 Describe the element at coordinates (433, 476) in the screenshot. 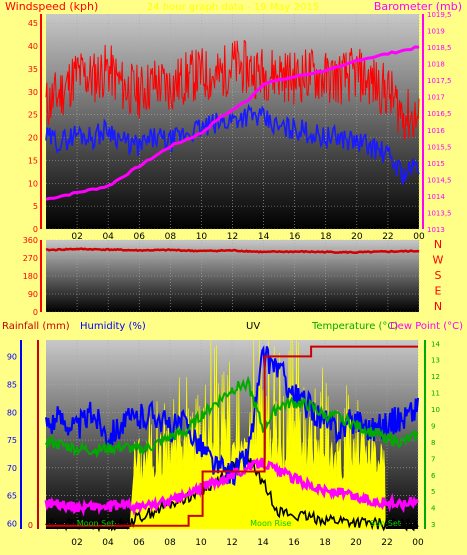

I see `temperature-tick-label: 6` at that location.